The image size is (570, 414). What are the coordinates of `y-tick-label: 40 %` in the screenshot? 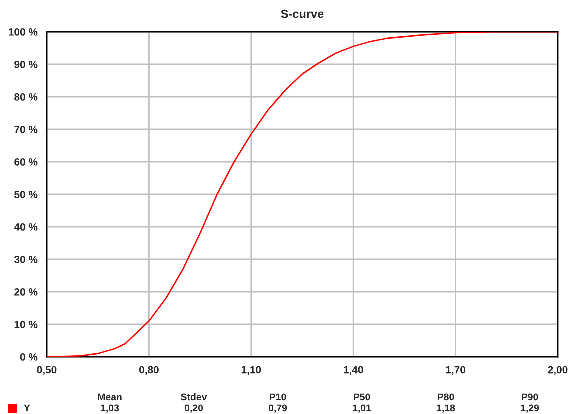 It's located at (26, 227).